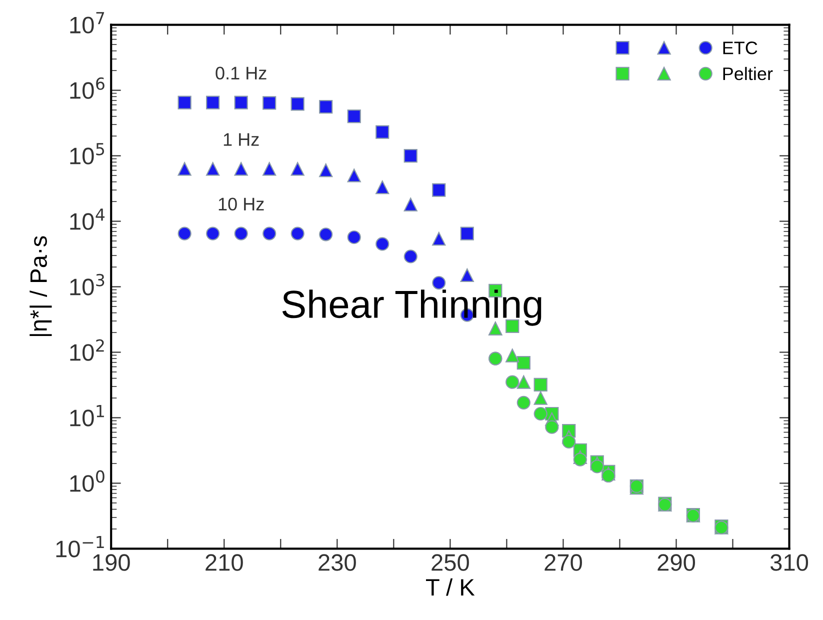 This screenshot has width=823, height=620. I want to click on y-tick-label: 10$^{2}$, so click(87, 350).